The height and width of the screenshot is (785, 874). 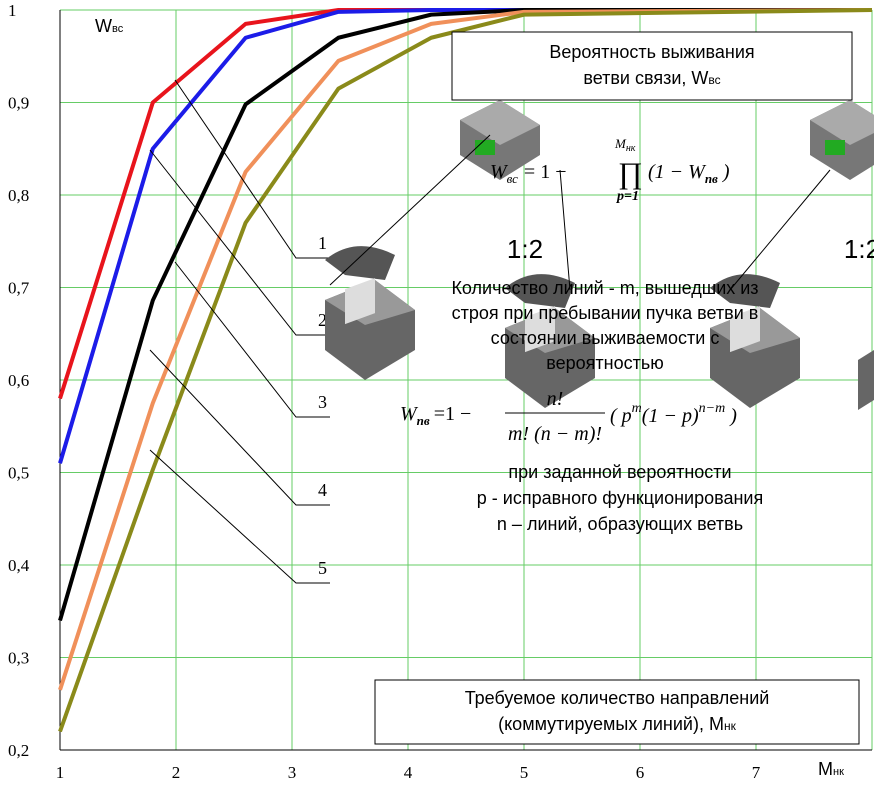 I want to click on y-tick-label: 0,5, so click(x=18, y=473).